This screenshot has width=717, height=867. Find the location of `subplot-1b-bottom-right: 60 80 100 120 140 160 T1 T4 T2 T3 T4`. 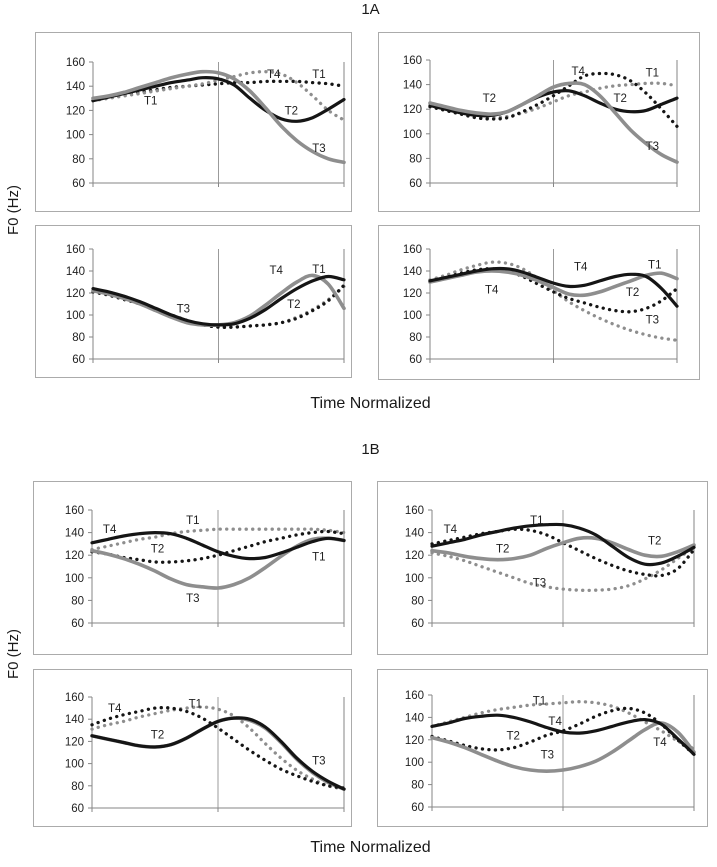

subplot-1b-bottom-right: 60 80 100 120 140 160 T1 T4 T2 T3 T4 is located at coordinates (542, 748).